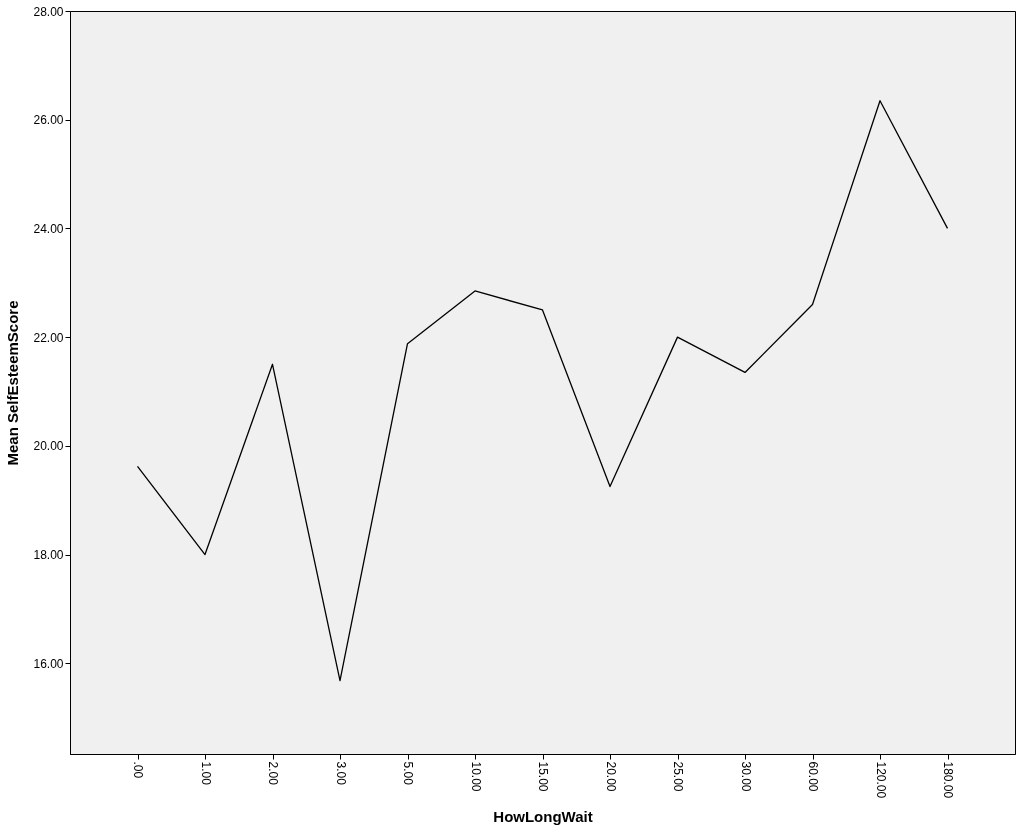 The width and height of the screenshot is (1026, 834). I want to click on x-tick-label: 25.00, so click(678, 776).